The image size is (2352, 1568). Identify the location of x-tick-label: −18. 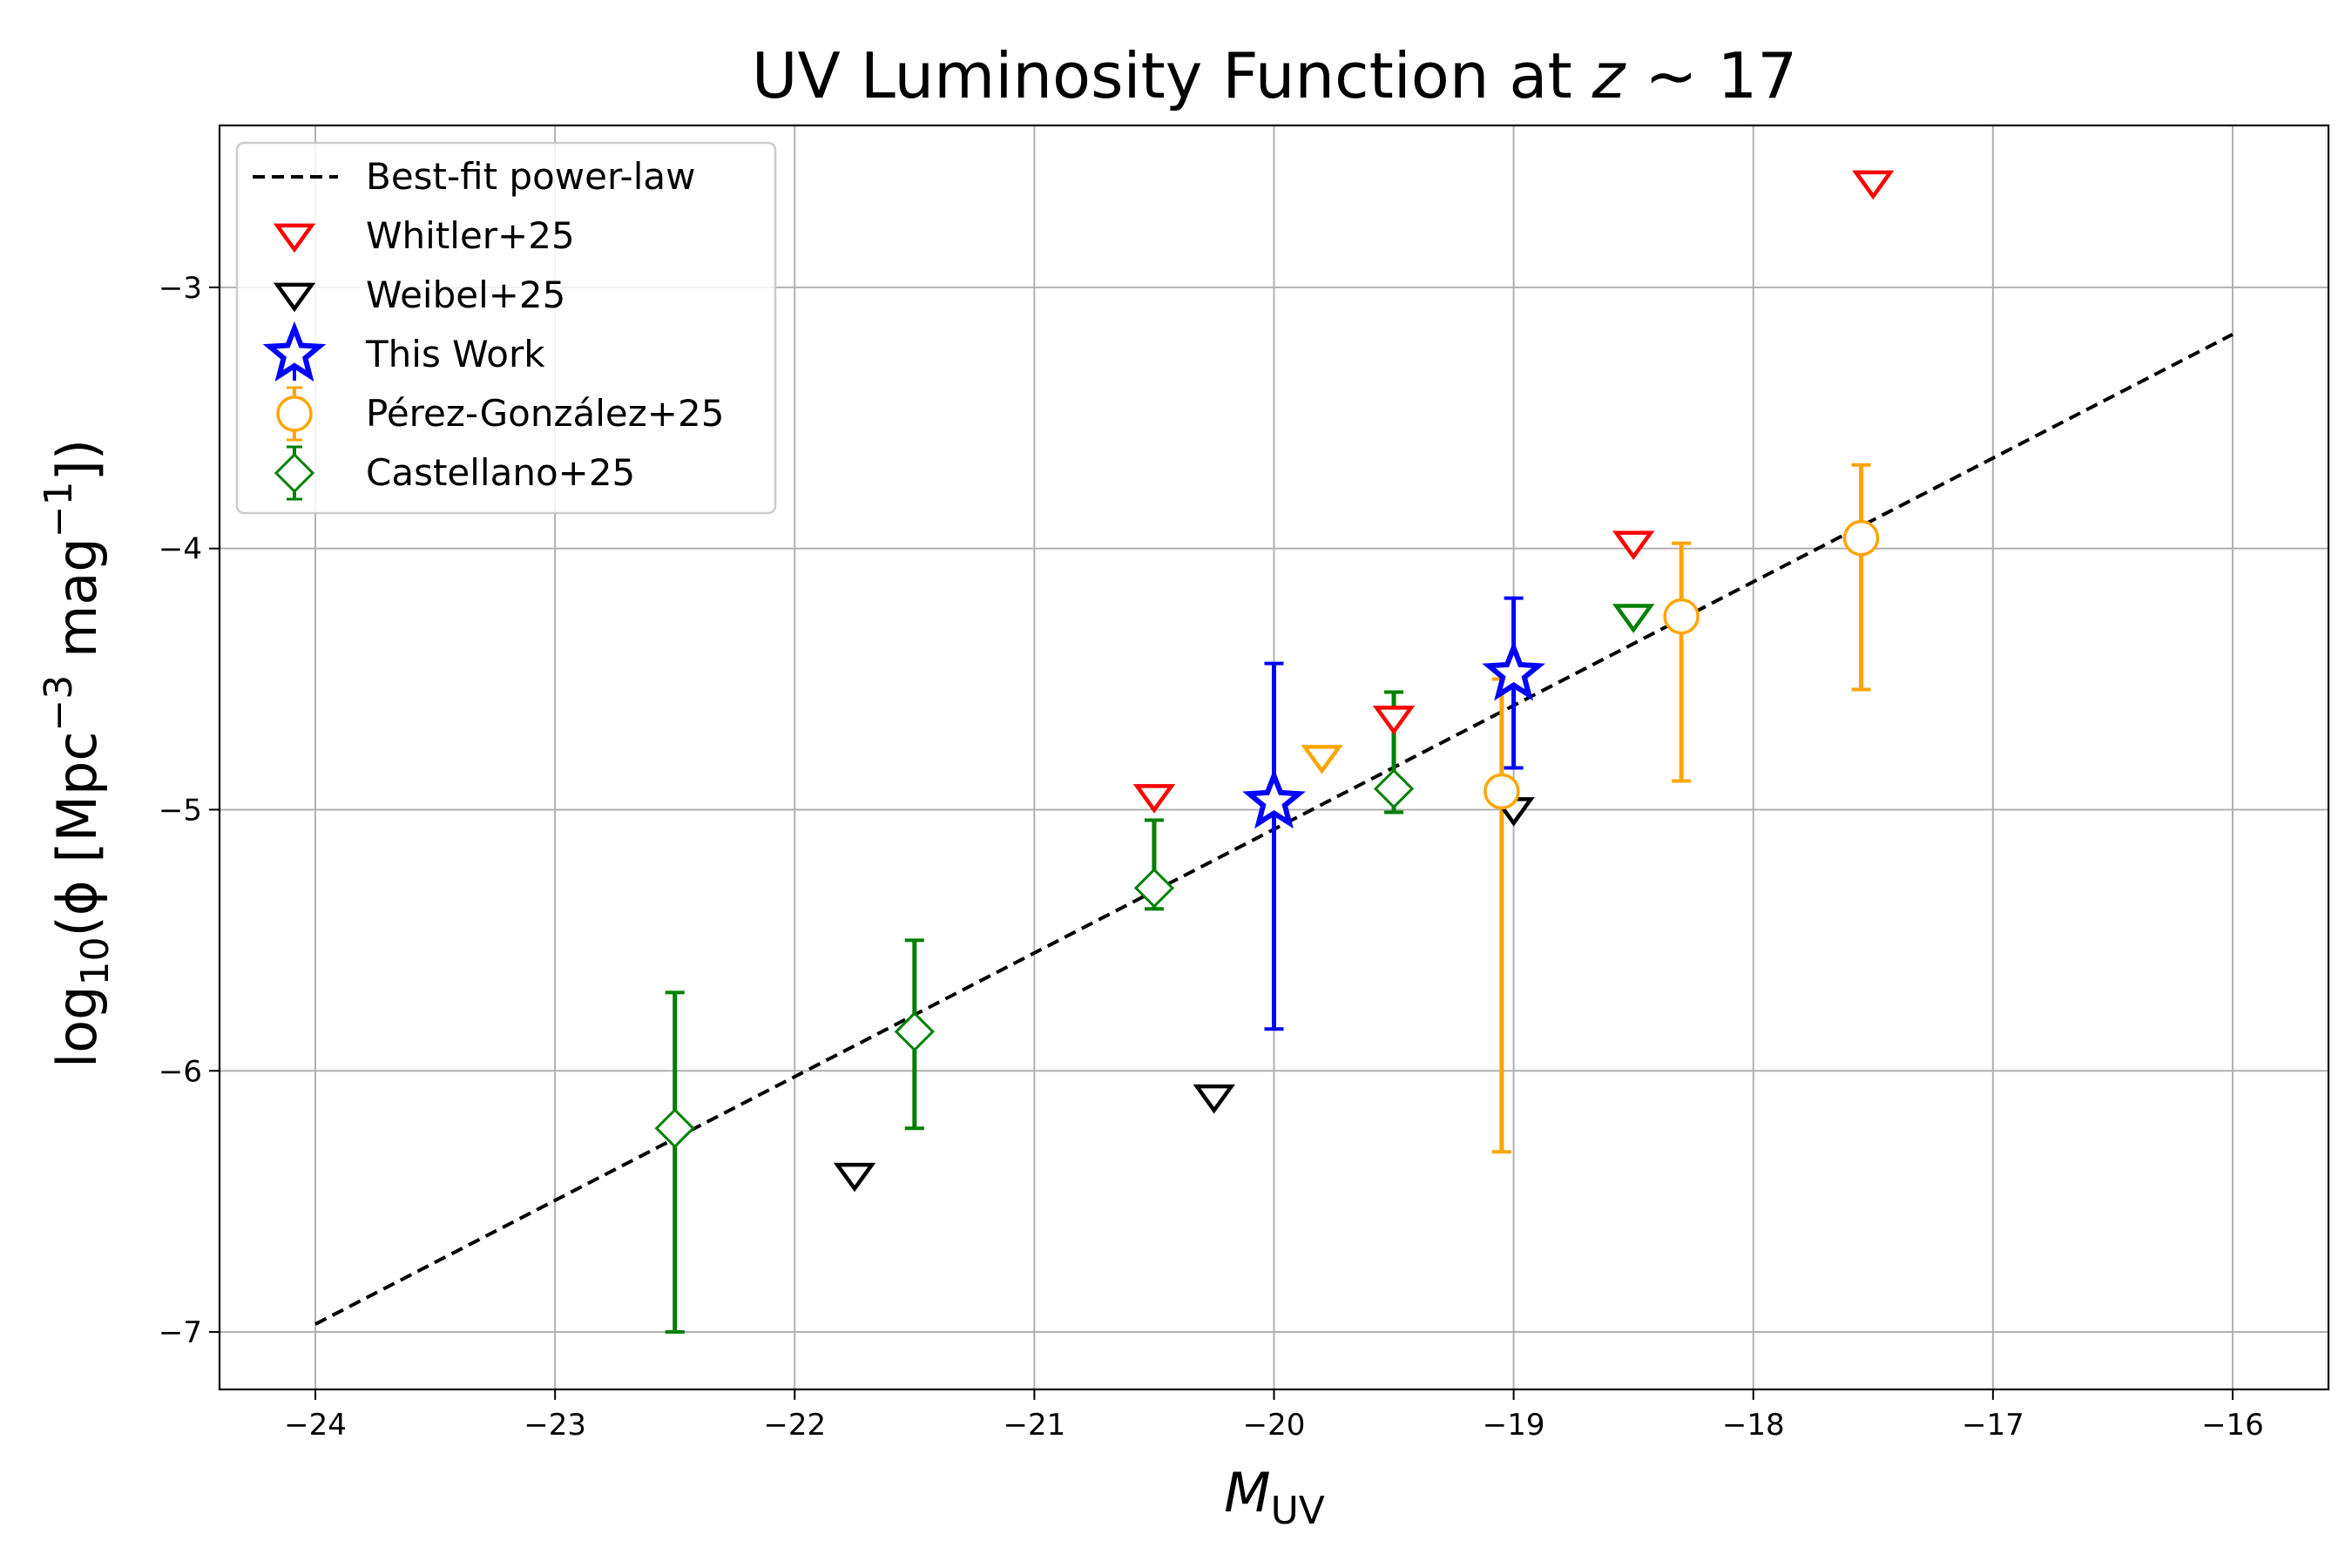
(1753, 1425).